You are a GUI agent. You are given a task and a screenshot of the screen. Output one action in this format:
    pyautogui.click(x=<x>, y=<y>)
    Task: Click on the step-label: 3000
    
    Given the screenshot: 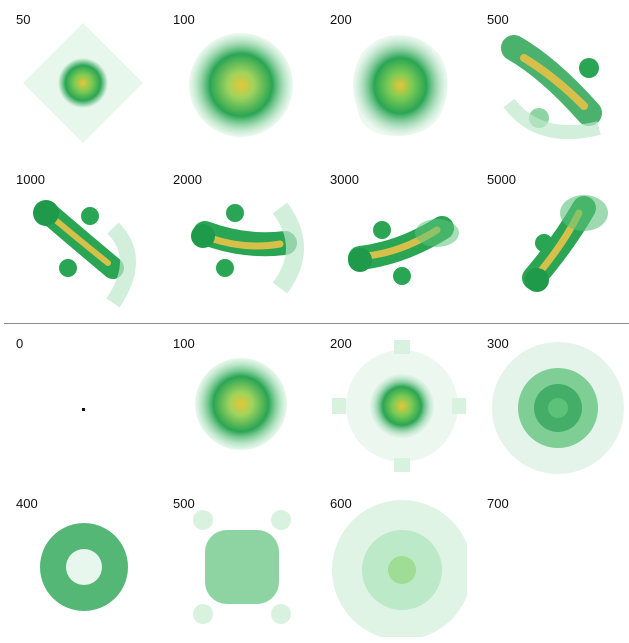 What is the action you would take?
    pyautogui.click(x=344, y=179)
    